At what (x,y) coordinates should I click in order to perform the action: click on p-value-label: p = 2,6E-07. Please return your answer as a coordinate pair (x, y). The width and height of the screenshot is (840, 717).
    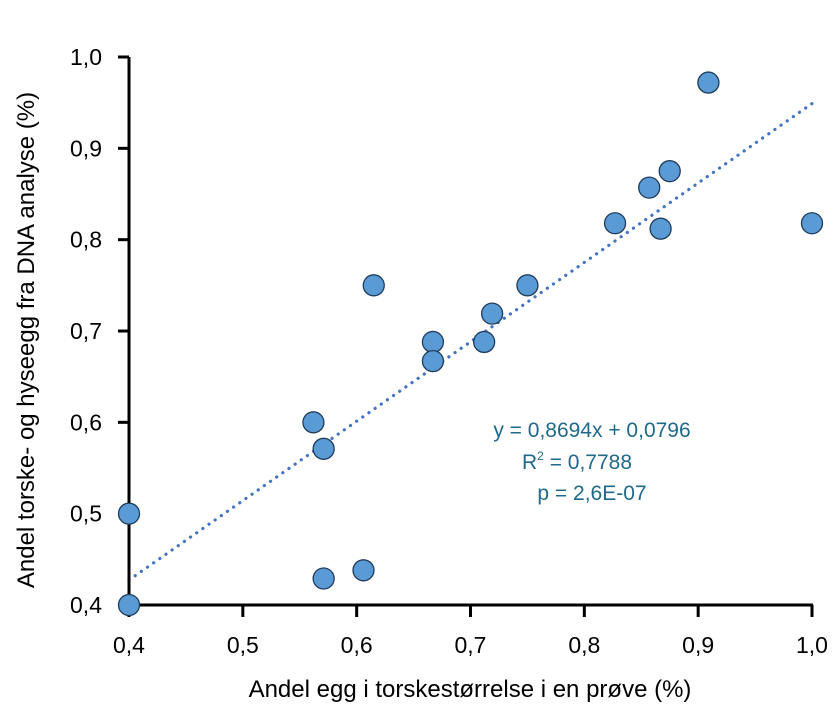
    Looking at the image, I should click on (591, 493).